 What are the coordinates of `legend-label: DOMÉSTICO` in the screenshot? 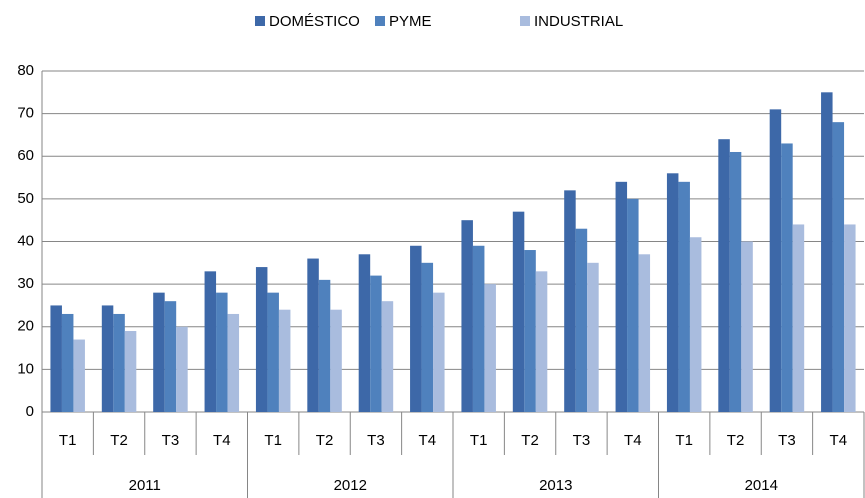 It's located at (314, 21).